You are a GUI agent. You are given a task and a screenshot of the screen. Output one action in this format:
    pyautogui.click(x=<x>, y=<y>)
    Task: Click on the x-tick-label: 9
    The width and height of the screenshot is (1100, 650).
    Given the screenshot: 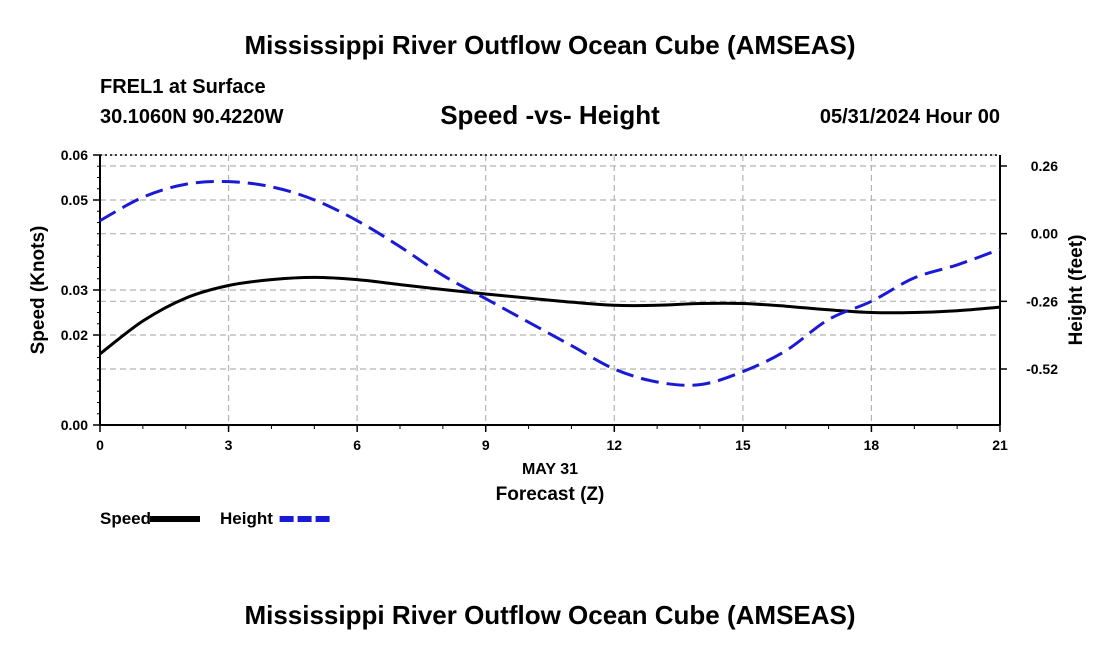 What is the action you would take?
    pyautogui.click(x=486, y=445)
    